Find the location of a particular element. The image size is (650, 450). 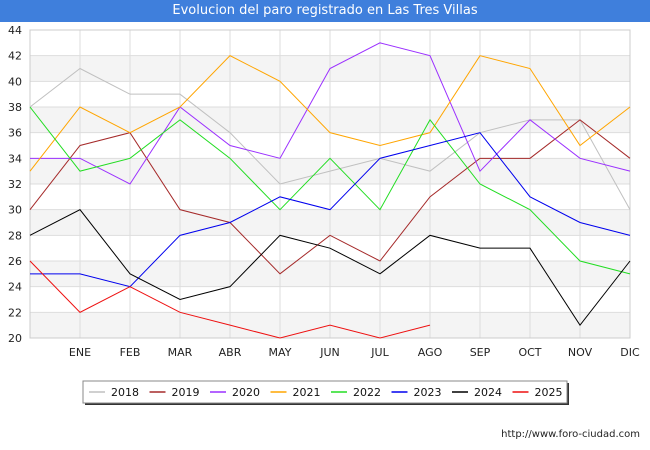

footer-url: http://www.foro-ciudad.com is located at coordinates (570, 434).